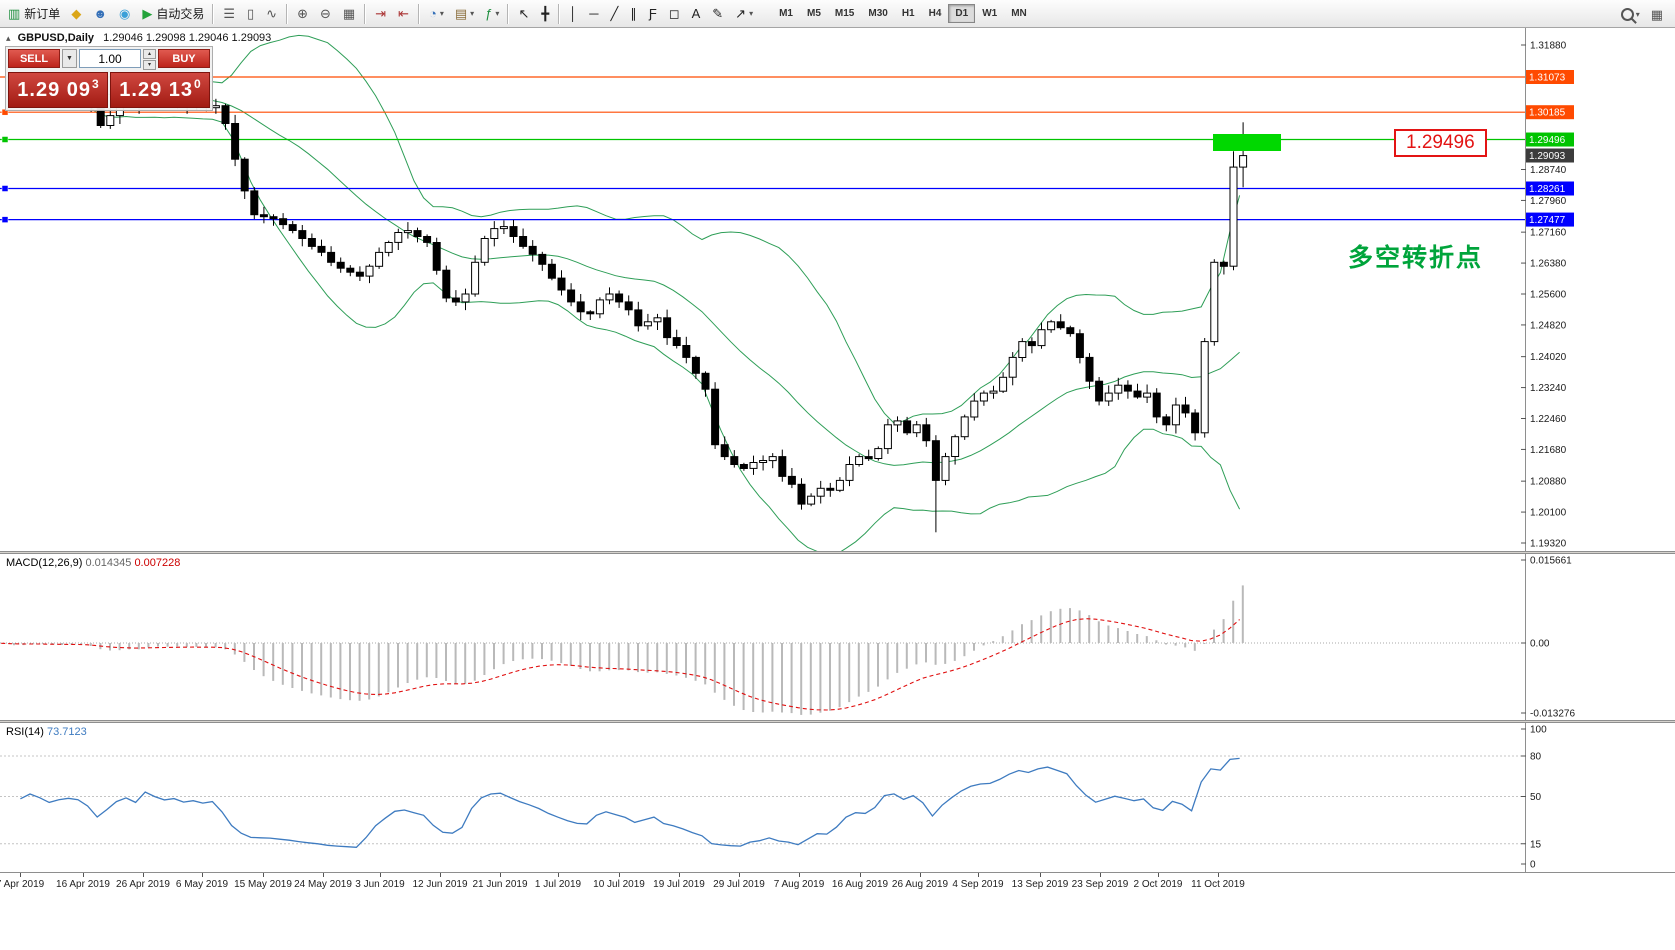 The width and height of the screenshot is (1675, 950). What do you see at coordinates (58, 90) in the screenshot?
I see `sell-price-box: 1.29 09 3` at bounding box center [58, 90].